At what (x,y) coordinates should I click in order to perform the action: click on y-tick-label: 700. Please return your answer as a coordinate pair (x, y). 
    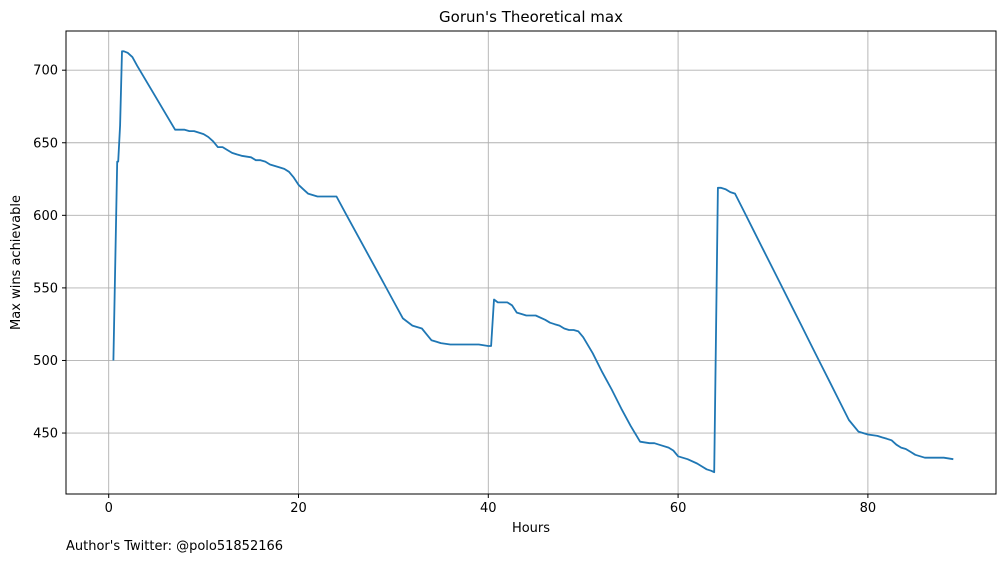
    Looking at the image, I should click on (45, 71).